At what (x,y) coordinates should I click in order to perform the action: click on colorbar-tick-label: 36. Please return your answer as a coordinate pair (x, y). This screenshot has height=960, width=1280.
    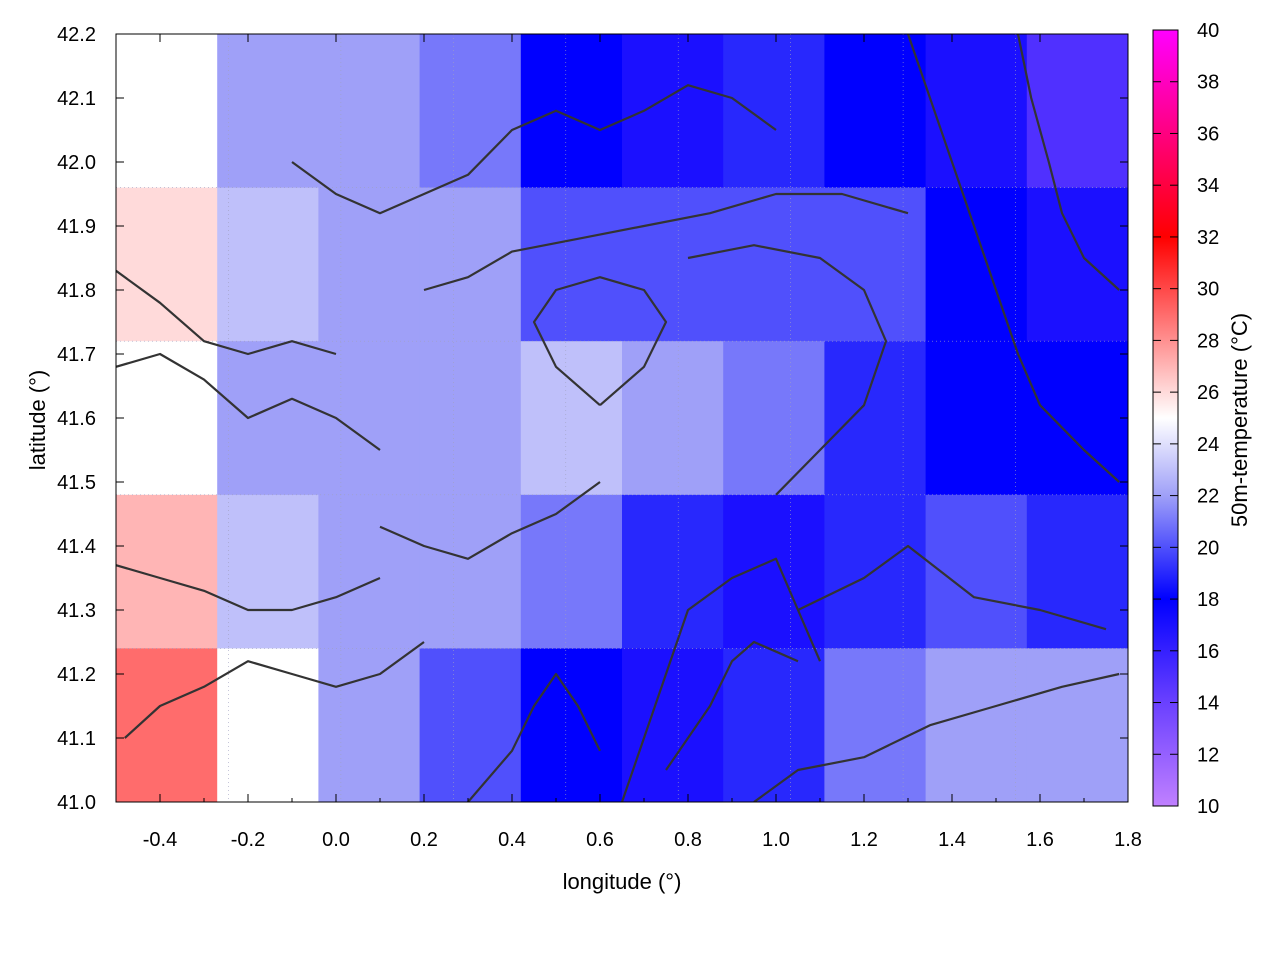
    Looking at the image, I should click on (1208, 134).